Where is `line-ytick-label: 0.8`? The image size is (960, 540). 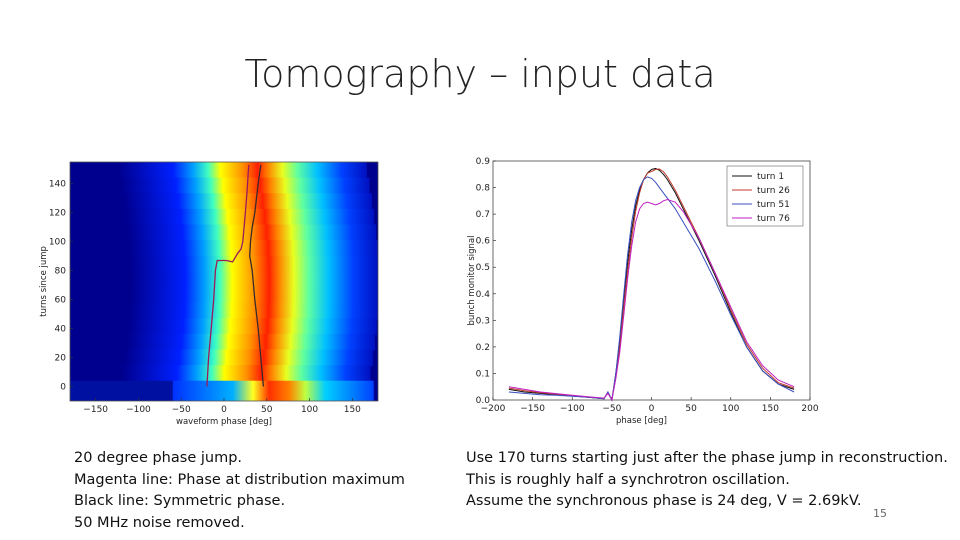
line-ytick-label: 0.8 is located at coordinates (483, 189).